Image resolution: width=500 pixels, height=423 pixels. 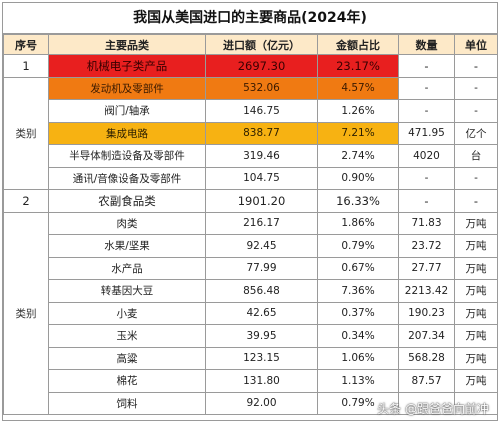 I want to click on import-value-cell: 2697.30, so click(x=261, y=66).